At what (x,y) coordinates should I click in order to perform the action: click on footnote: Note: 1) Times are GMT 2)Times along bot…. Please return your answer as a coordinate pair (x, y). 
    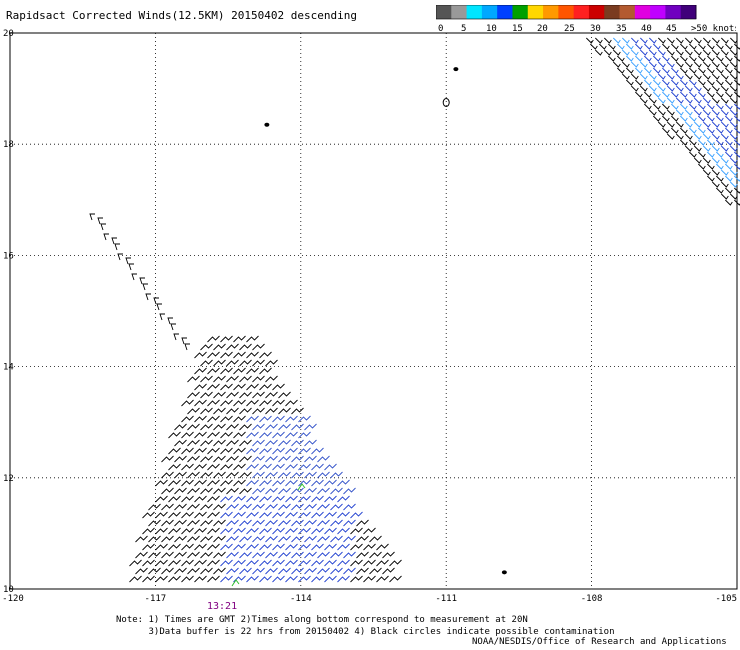
    Looking at the image, I should click on (365, 626).